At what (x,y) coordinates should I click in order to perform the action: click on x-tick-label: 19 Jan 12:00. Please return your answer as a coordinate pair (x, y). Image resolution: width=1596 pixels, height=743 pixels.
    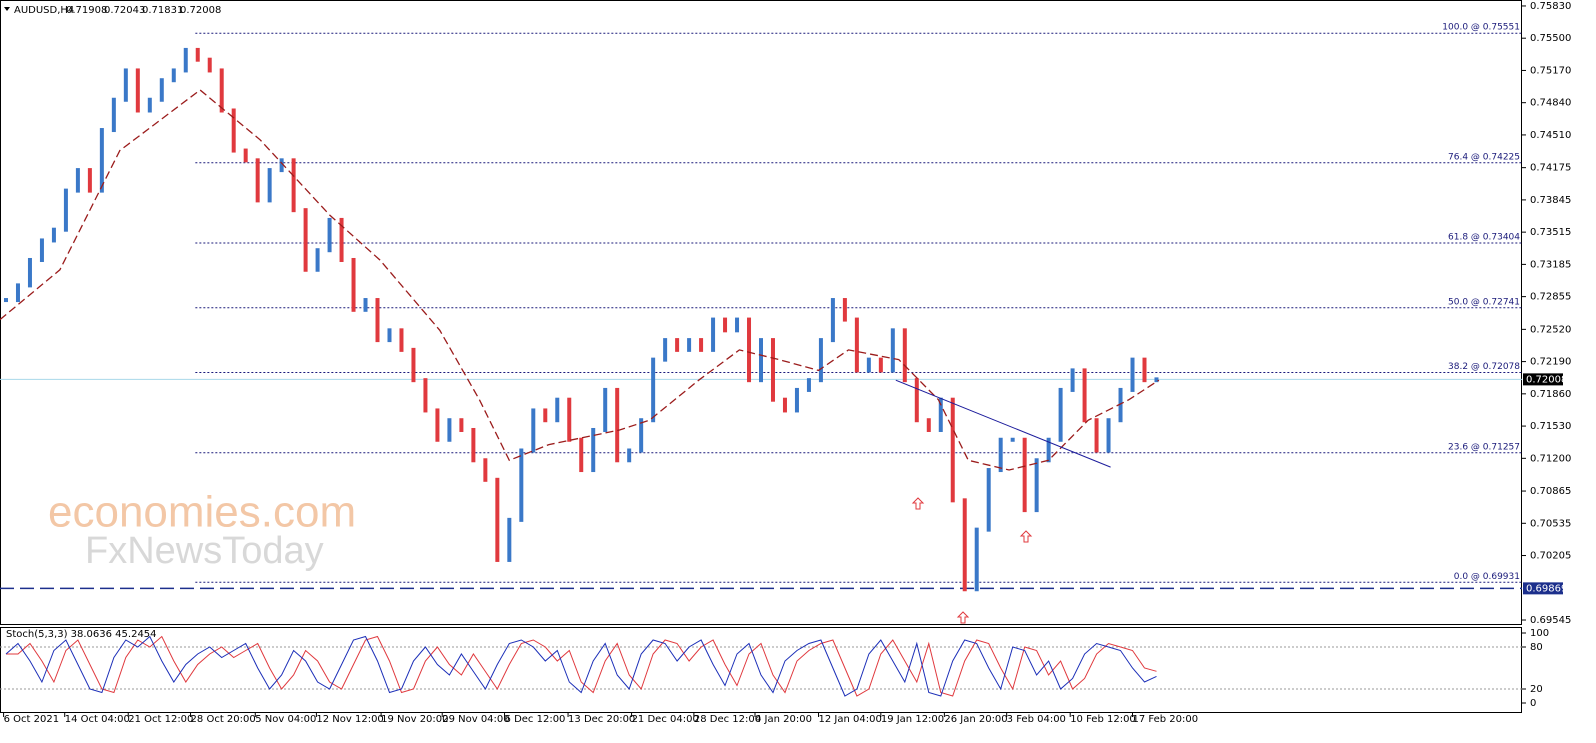
    Looking at the image, I should click on (912, 719).